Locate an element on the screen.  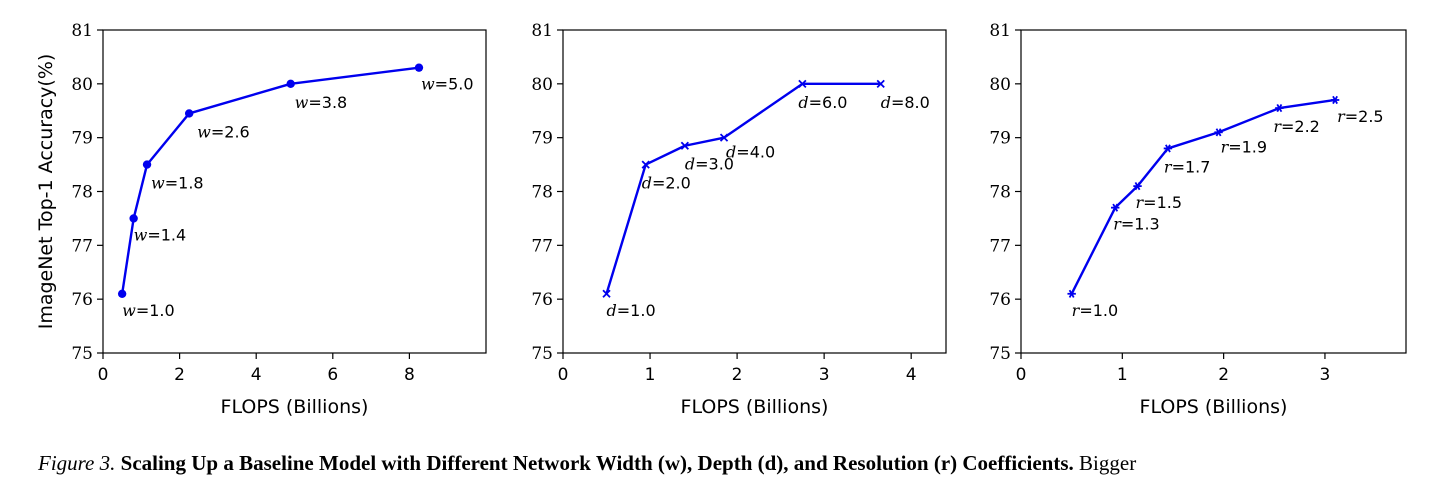
data-point-label: w=1.4 is located at coordinates (160, 234).